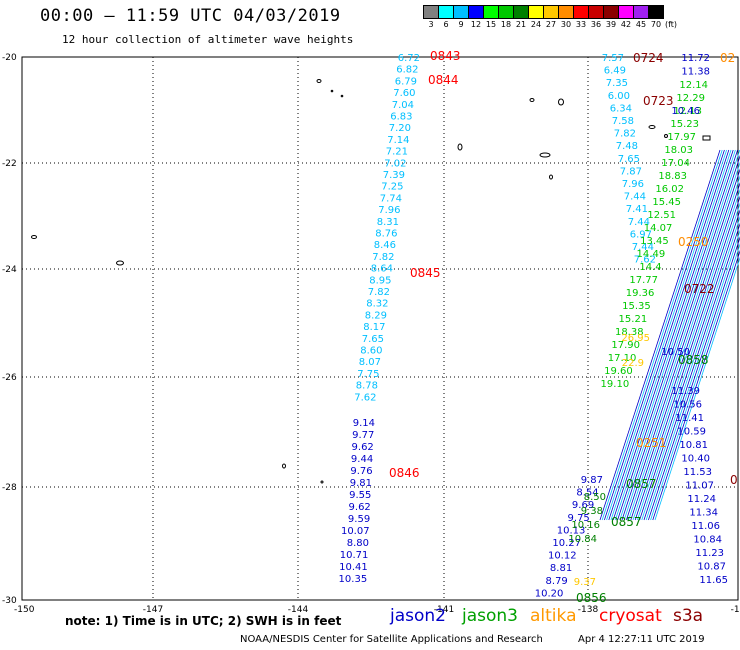 This screenshot has width=740, height=650. Describe the element at coordinates (695, 72) in the screenshot. I see `swh-value: 11.38` at that location.